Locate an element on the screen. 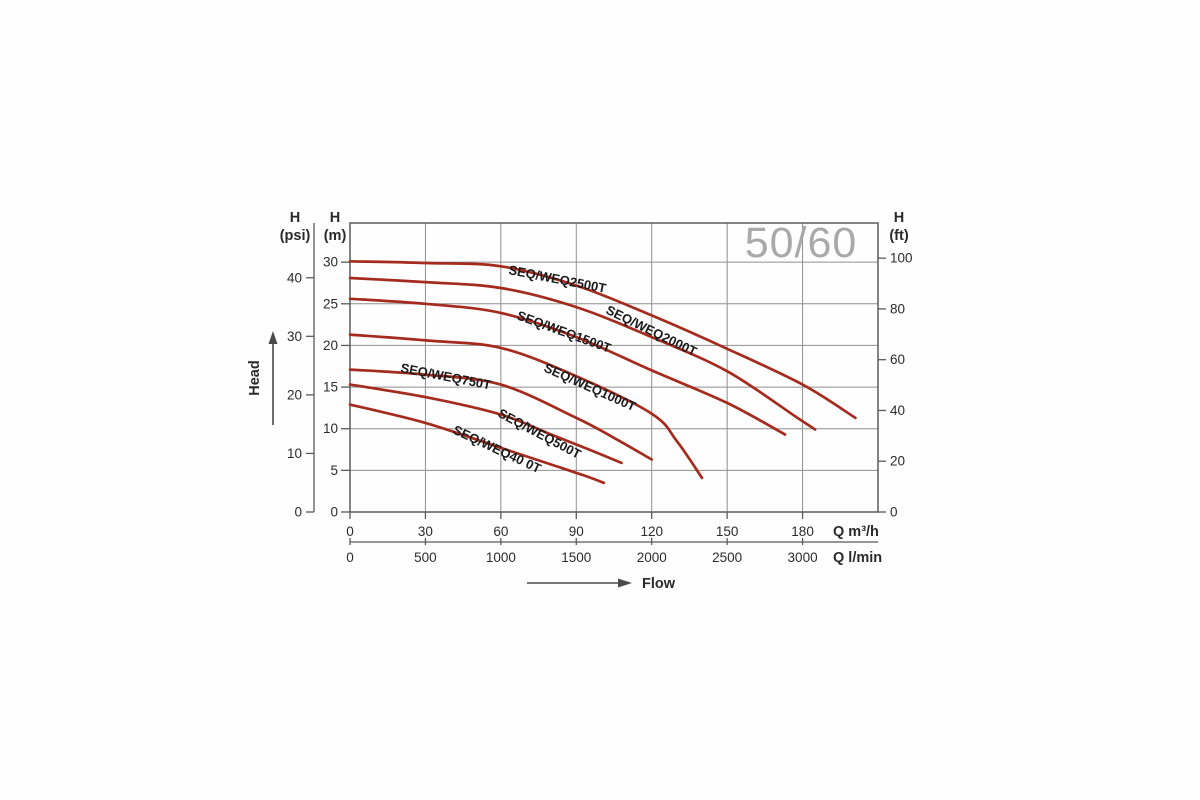 The width and height of the screenshot is (1200, 800). psi-tick-label: 40 is located at coordinates (294, 277).